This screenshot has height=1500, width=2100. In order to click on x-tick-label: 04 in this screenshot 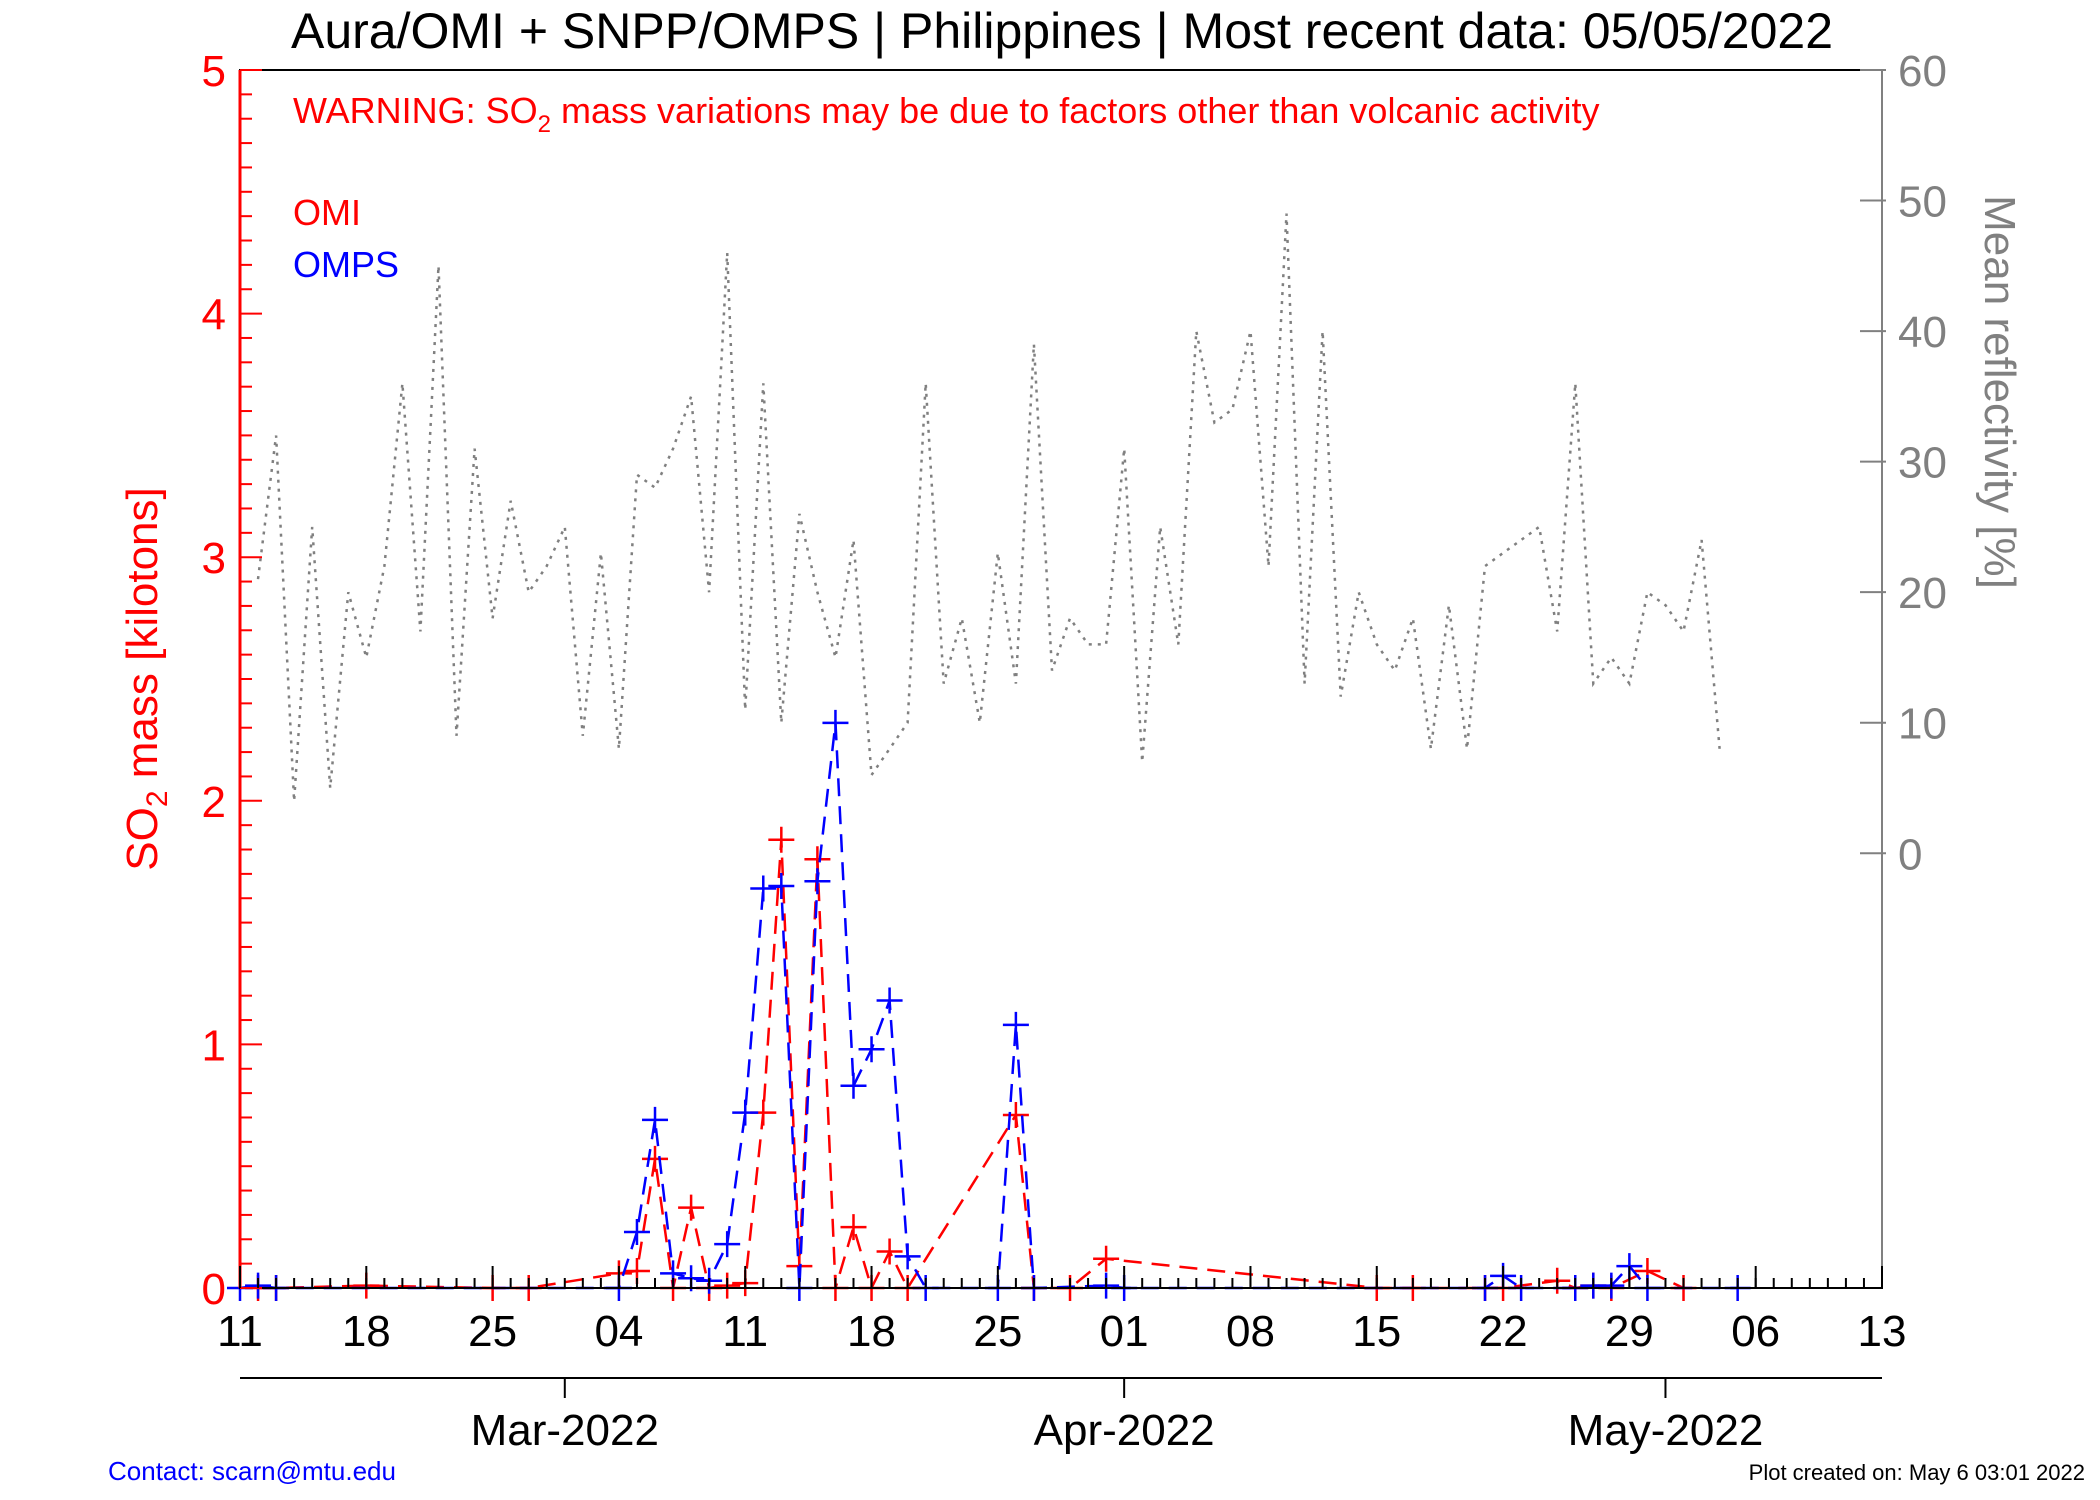, I will do `click(618, 1331)`.